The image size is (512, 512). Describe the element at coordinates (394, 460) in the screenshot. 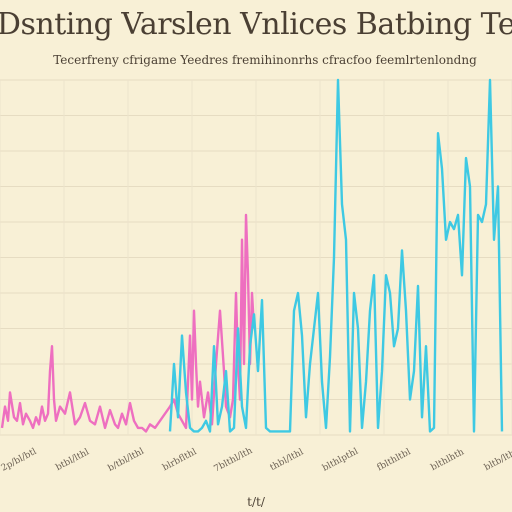

I see `x-tick-label: fblthltbl` at that location.